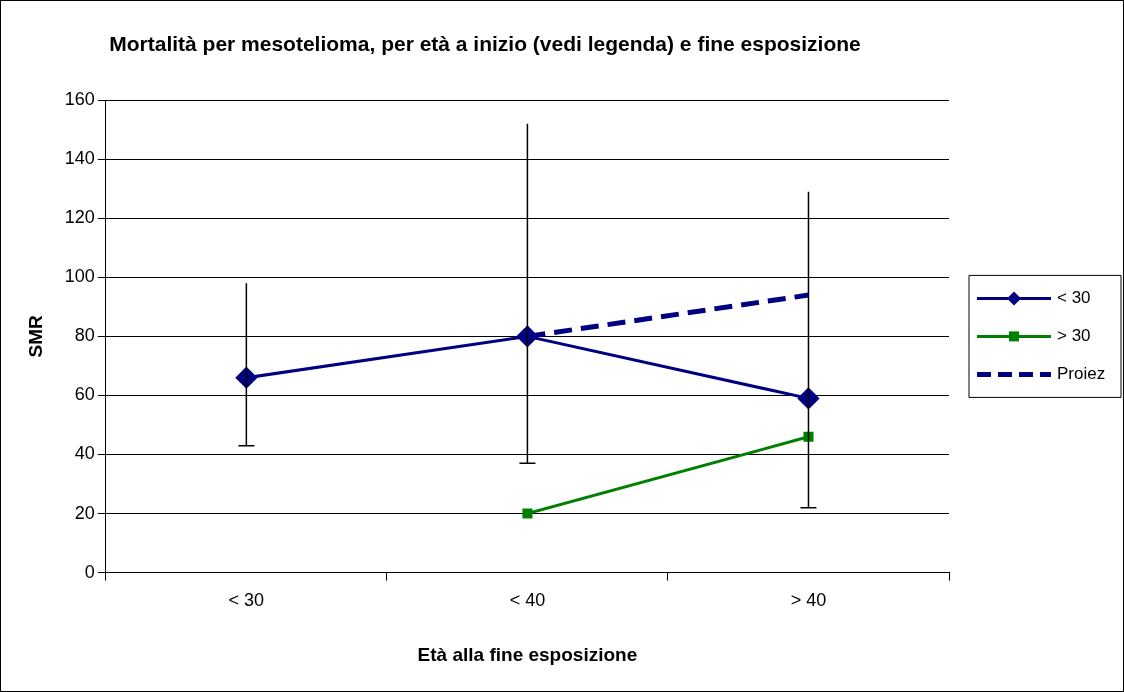 The height and width of the screenshot is (692, 1124). What do you see at coordinates (1074, 336) in the screenshot?
I see `legend-label: > 30` at bounding box center [1074, 336].